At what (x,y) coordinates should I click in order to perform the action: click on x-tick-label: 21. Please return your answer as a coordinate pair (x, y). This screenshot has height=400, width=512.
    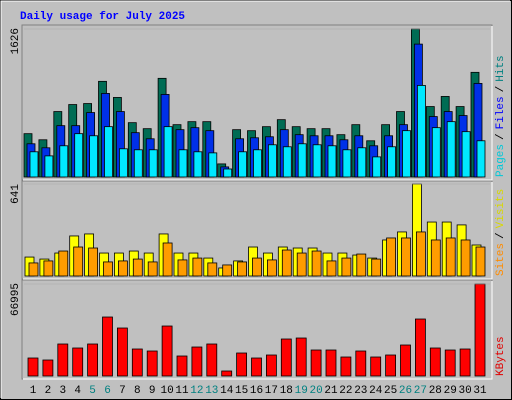
    Looking at the image, I should click on (331, 391).